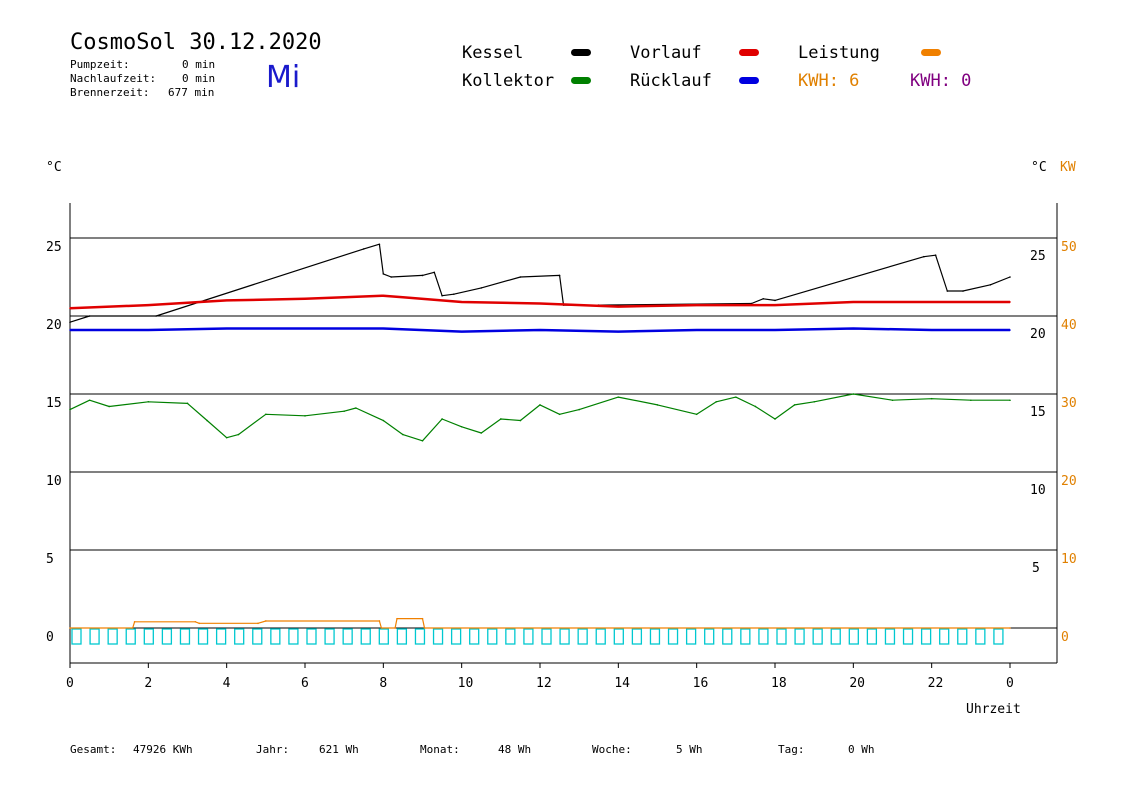  Describe the element at coordinates (701, 683) in the screenshot. I see `x-tick-label: 16` at that location.